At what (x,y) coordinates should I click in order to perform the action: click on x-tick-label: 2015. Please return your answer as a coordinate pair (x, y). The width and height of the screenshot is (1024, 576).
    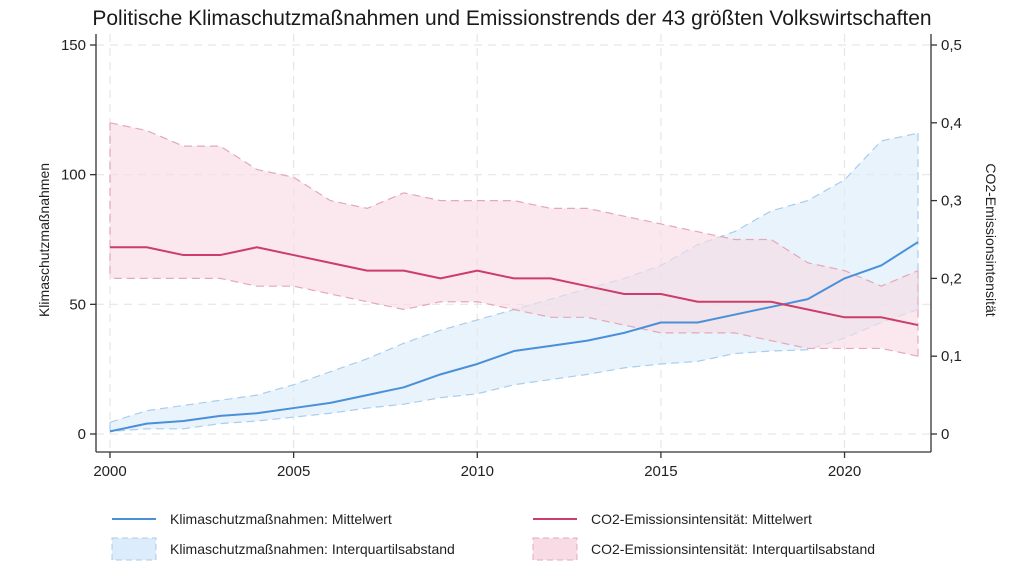
    Looking at the image, I should click on (660, 471).